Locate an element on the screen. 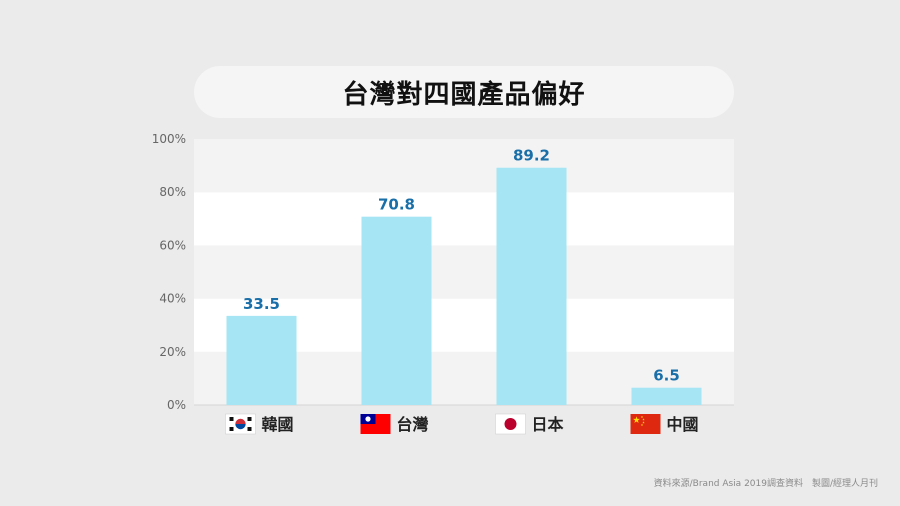  y-tick-label: 40% is located at coordinates (172, 299).